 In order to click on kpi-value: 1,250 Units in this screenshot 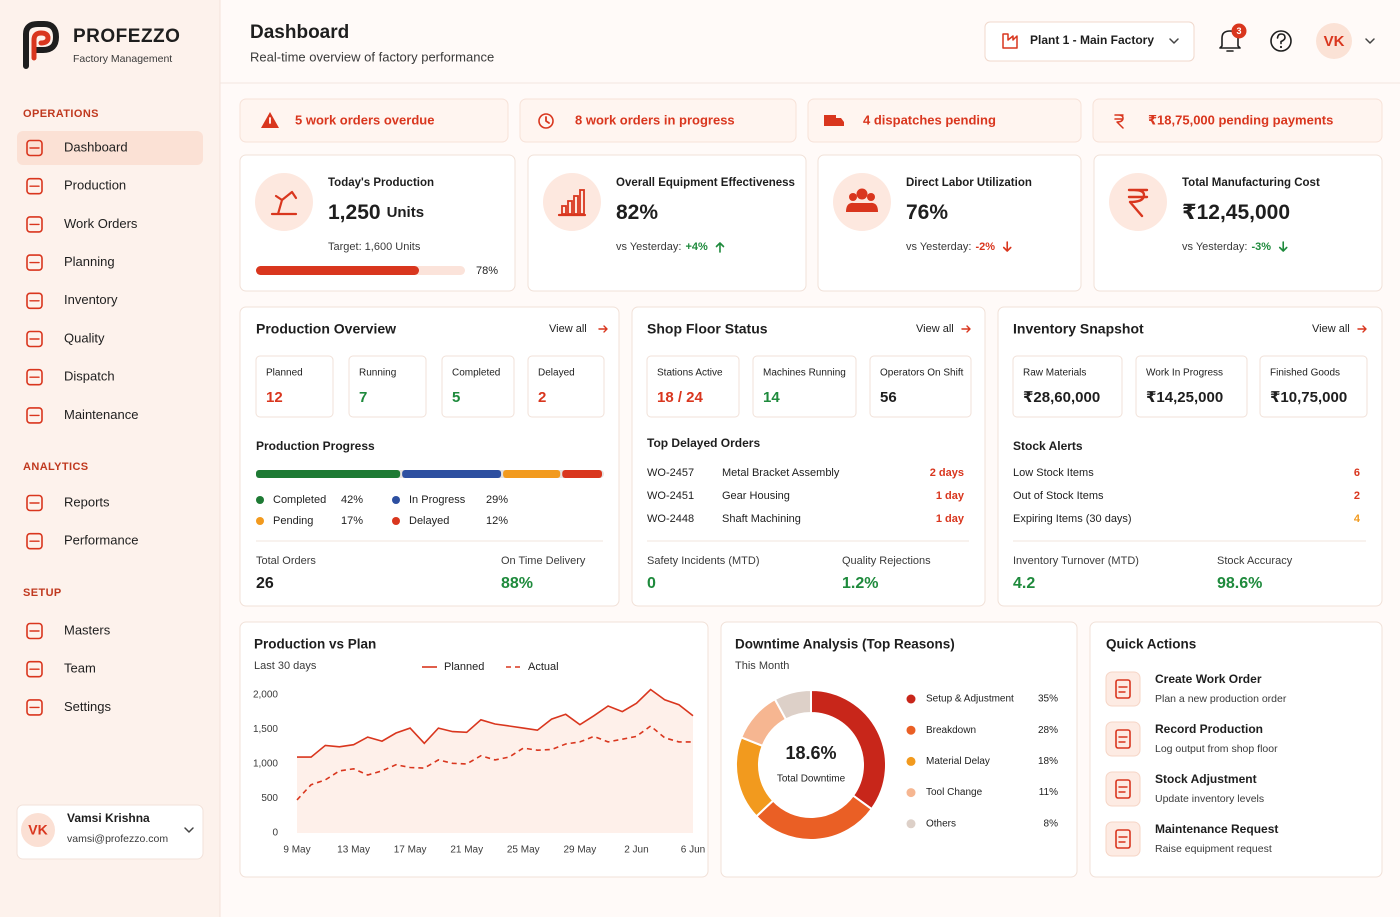, I will do `click(376, 212)`.